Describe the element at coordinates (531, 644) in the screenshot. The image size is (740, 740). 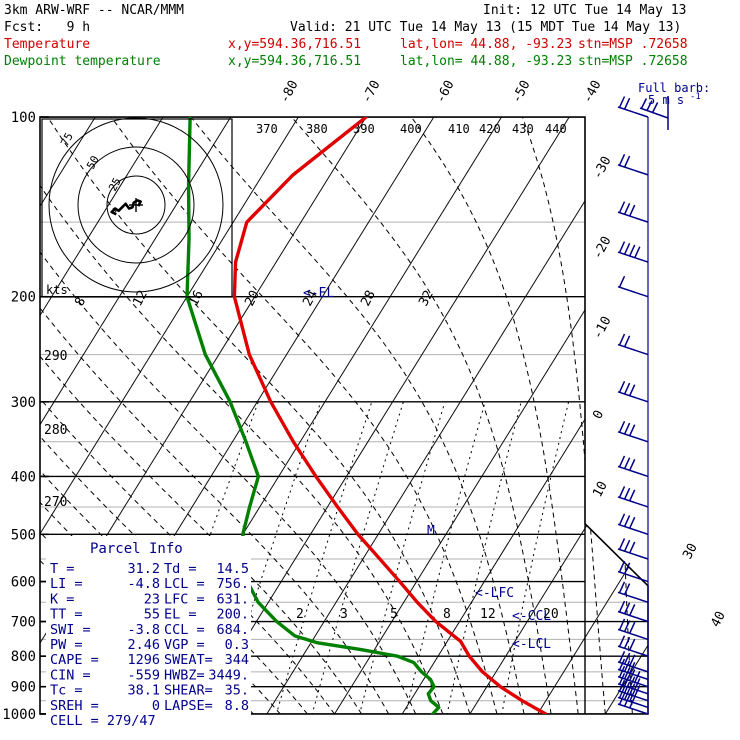
I see `lcl-marker: <-LCL` at that location.